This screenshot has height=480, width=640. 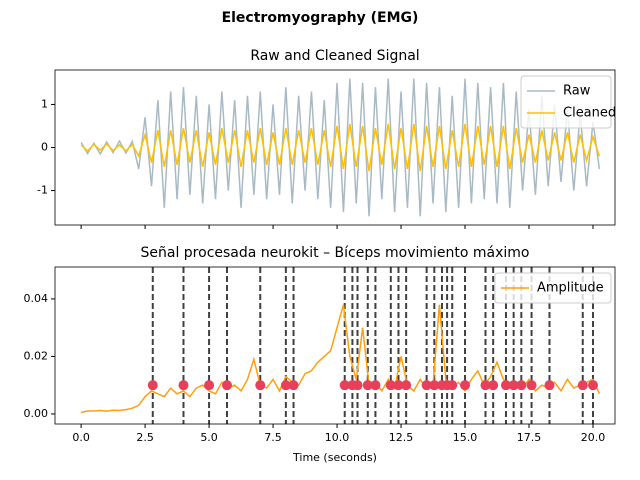 I want to click on legend-label: Cleaned, so click(x=589, y=113).